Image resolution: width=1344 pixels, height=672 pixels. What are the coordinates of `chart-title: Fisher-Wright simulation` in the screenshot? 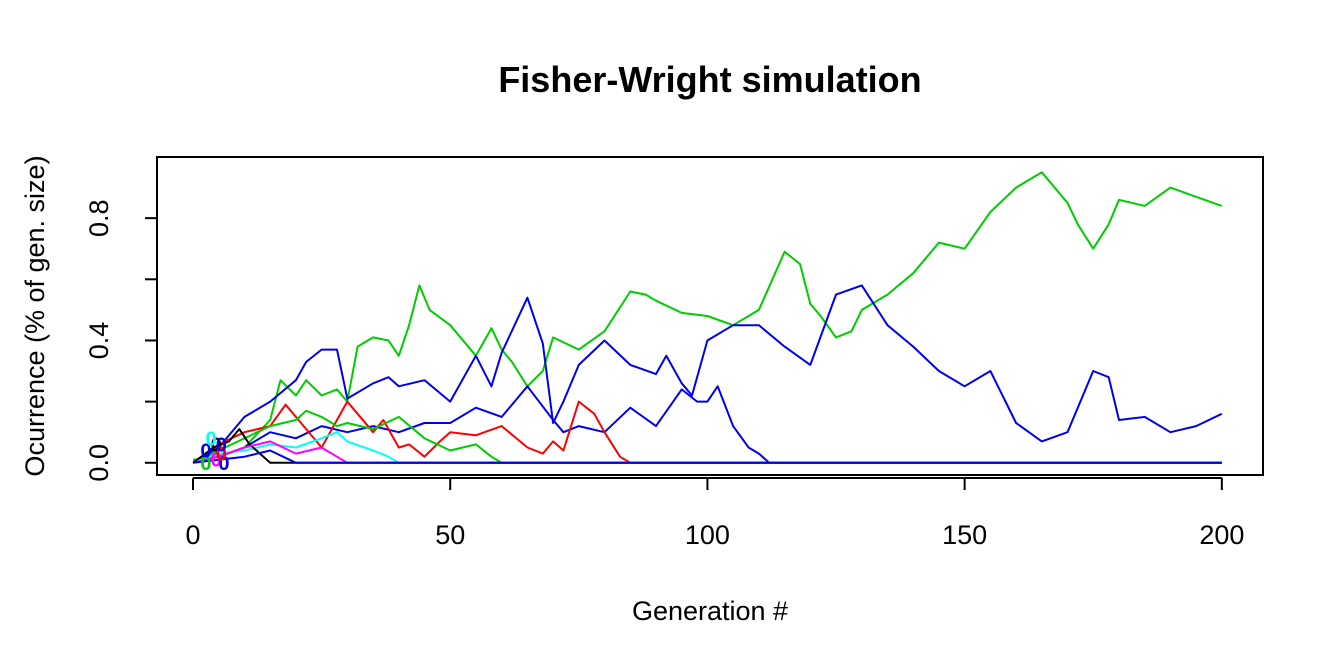 It's located at (709, 79).